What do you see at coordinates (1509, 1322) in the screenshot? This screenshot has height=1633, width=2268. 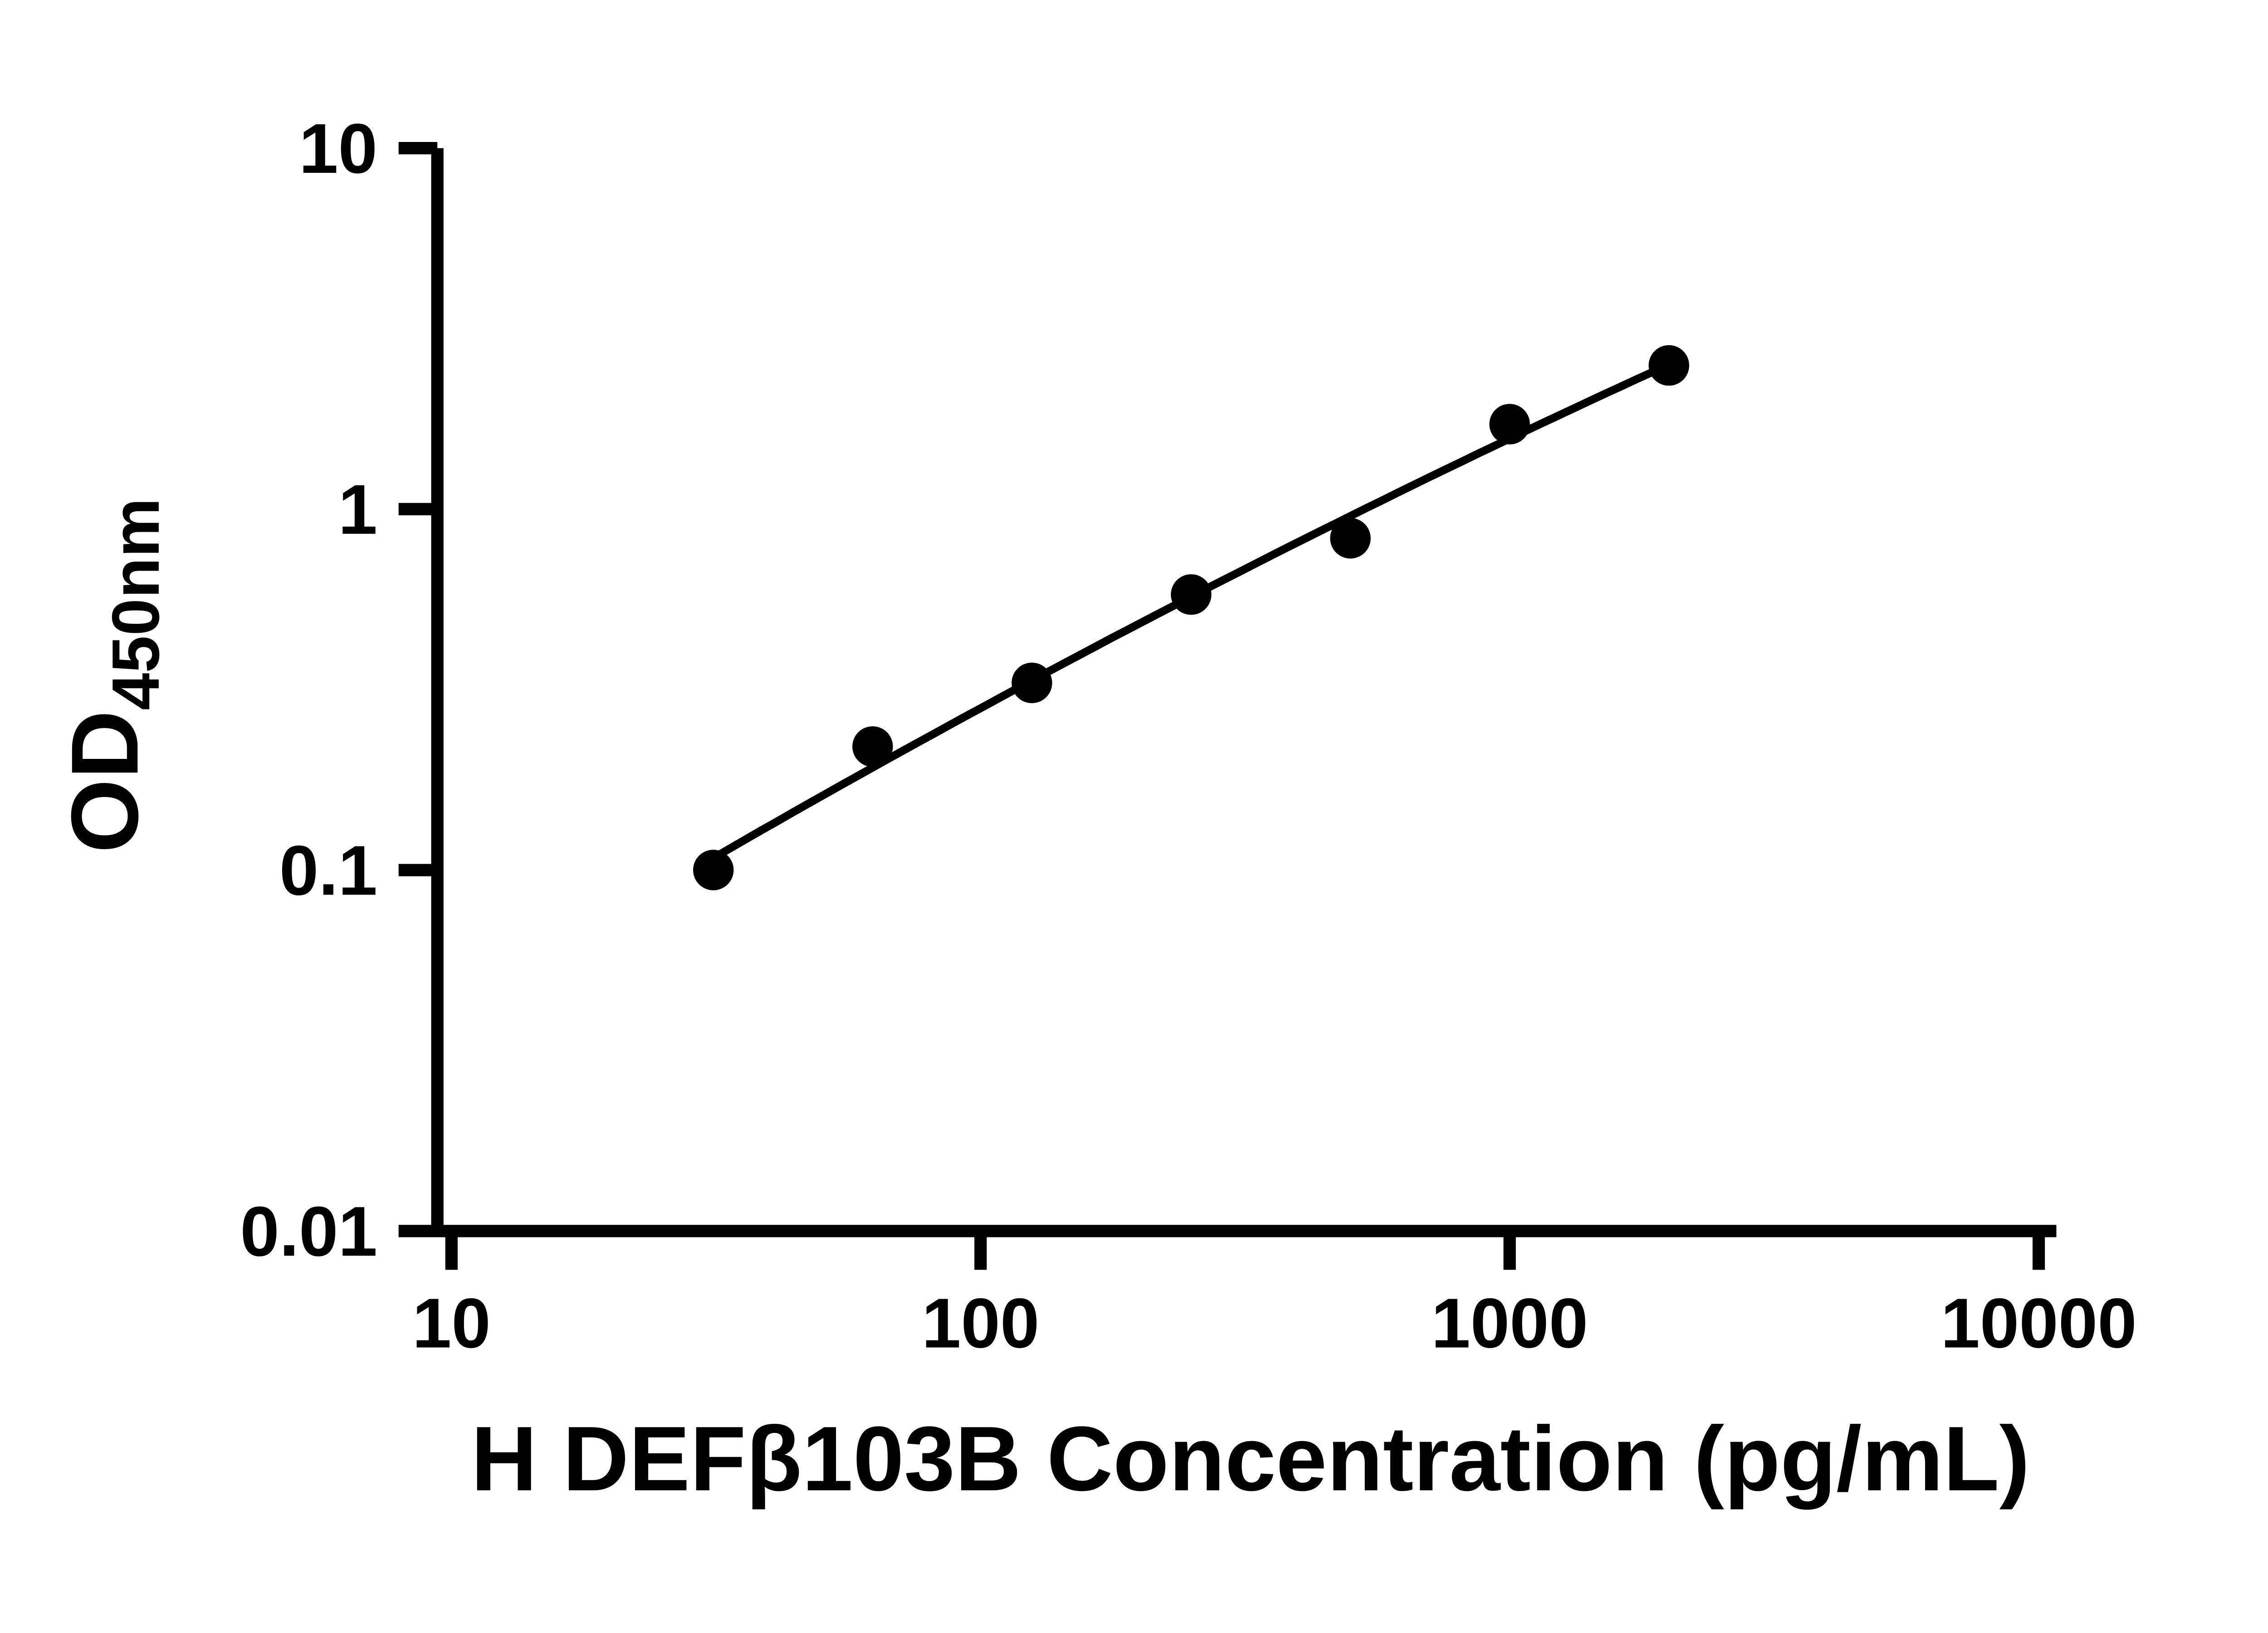 I see `x-tick-label: 1000` at bounding box center [1509, 1322].